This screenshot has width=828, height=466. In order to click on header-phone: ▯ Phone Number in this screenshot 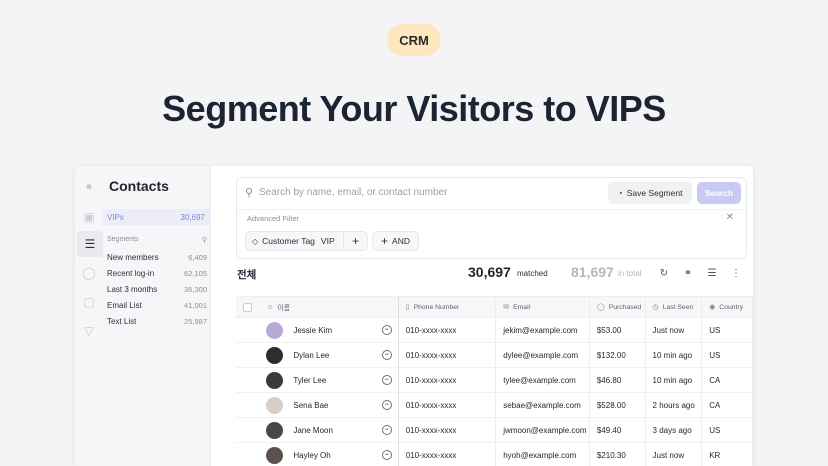, I will do `click(448, 307)`.